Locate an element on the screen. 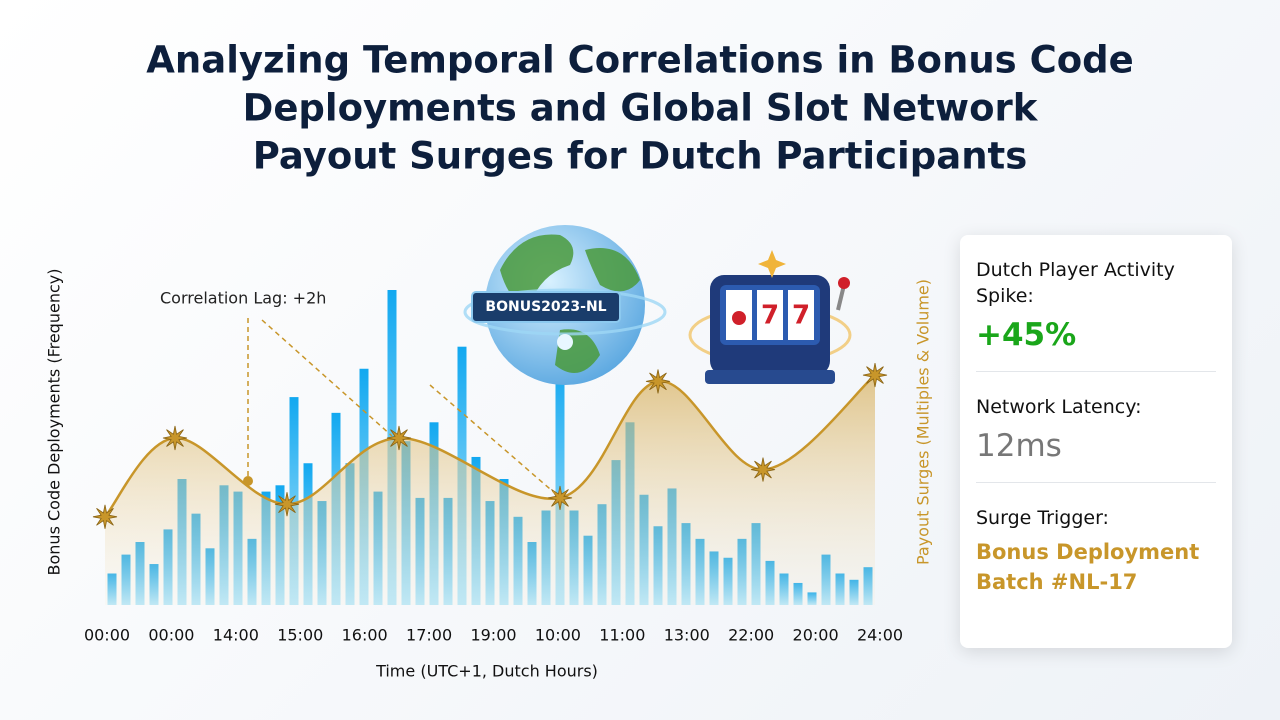 Image resolution: width=1280 pixels, height=720 pixels. badge: BONUS2023-NL is located at coordinates (545, 307).